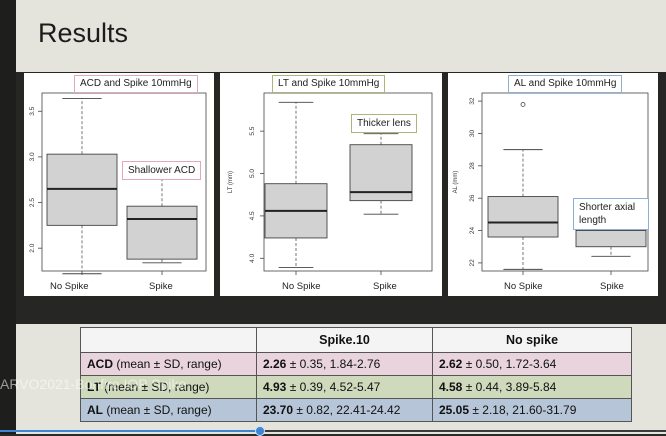 This screenshot has width=666, height=436. Describe the element at coordinates (472, 198) in the screenshot. I see `y-tick-label: 26` at that location.